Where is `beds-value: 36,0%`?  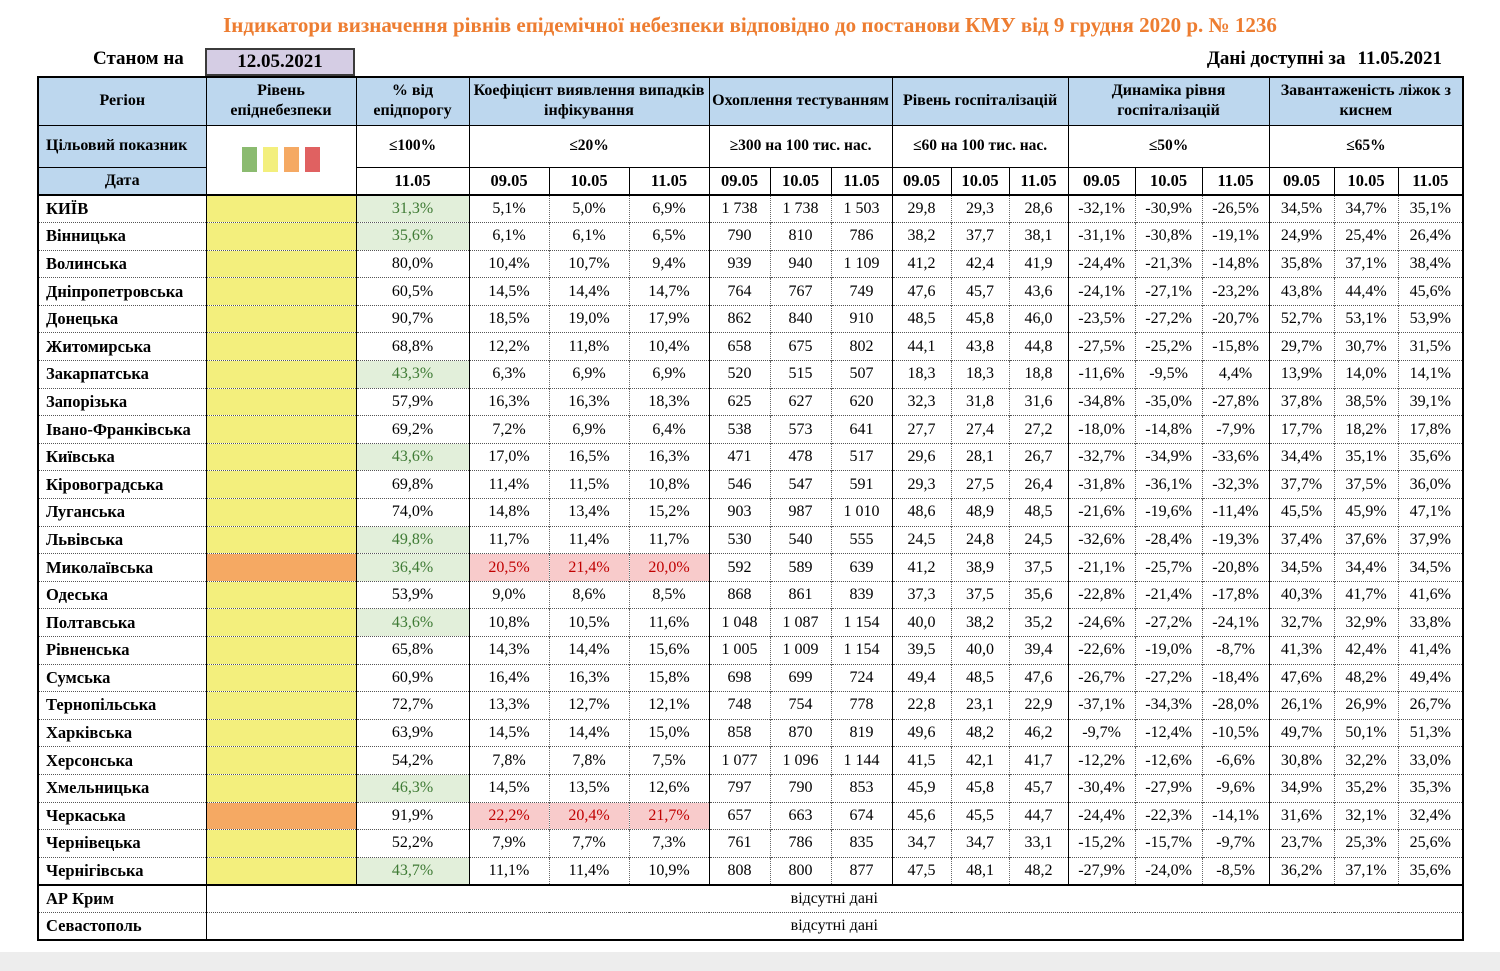
beds-value: 36,0% is located at coordinates (1430, 484).